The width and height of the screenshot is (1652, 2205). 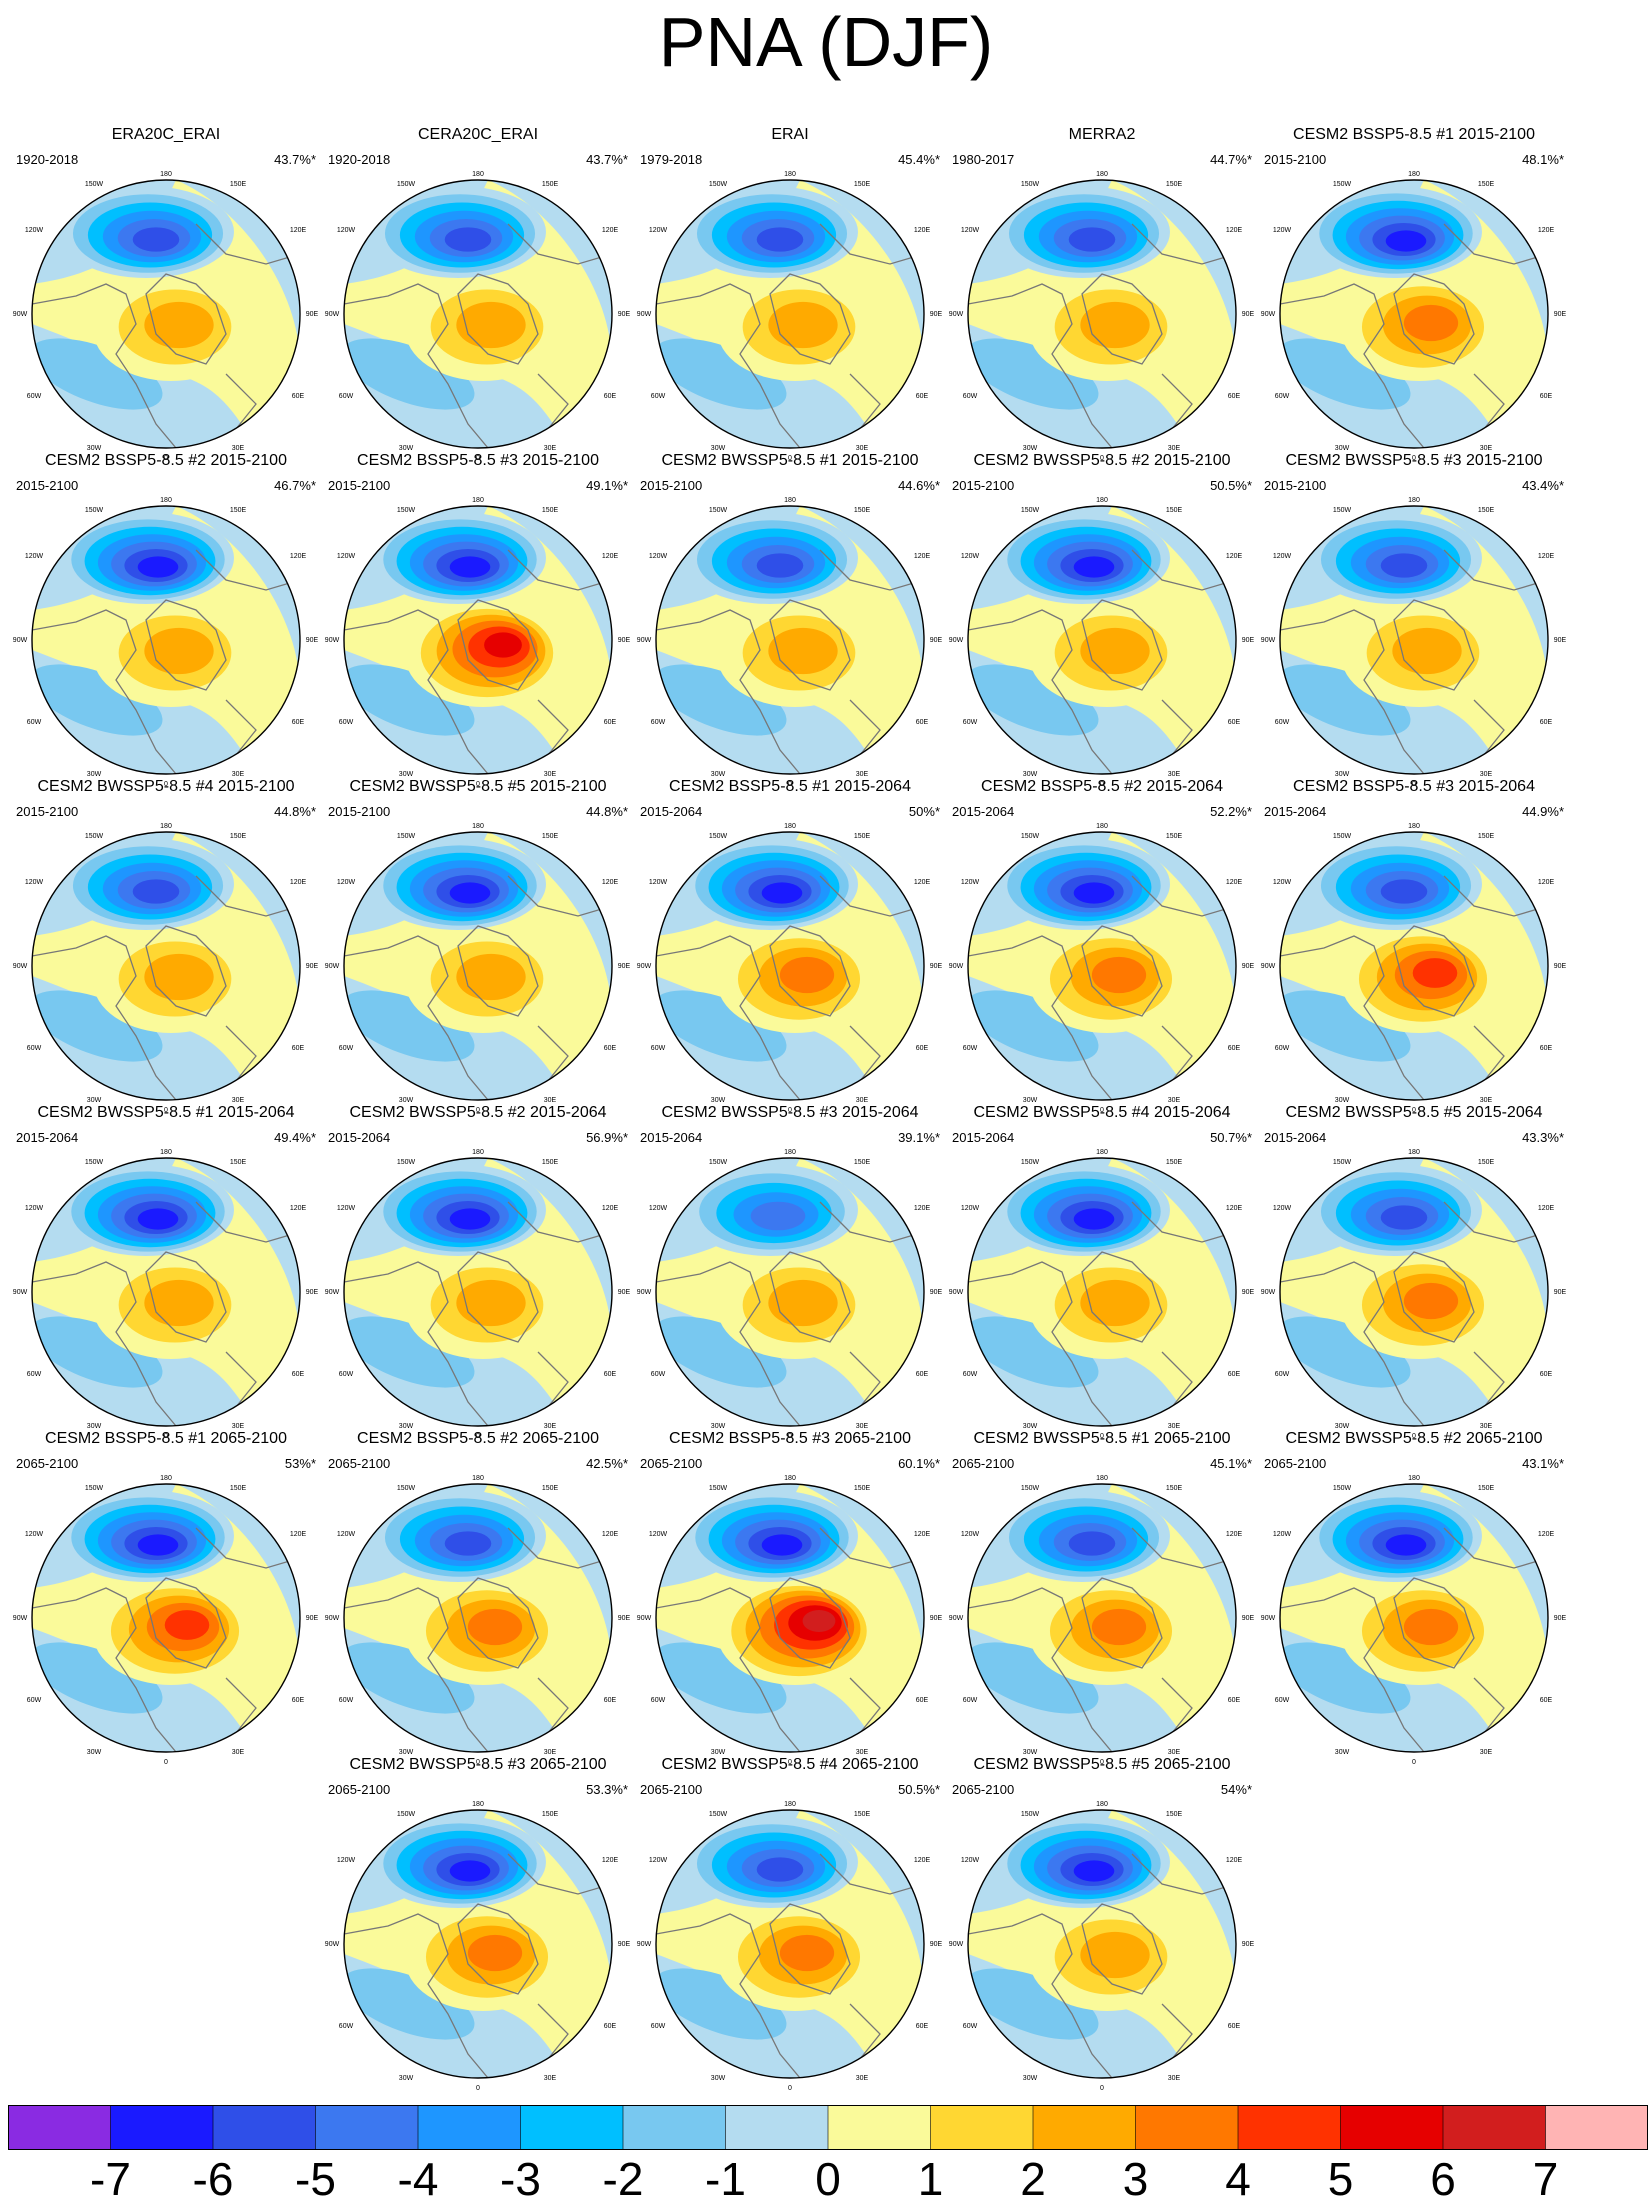 I want to click on panel-title: CESM2 BWSSP5-8.5 #1 2015-2064, so click(x=166, y=1112).